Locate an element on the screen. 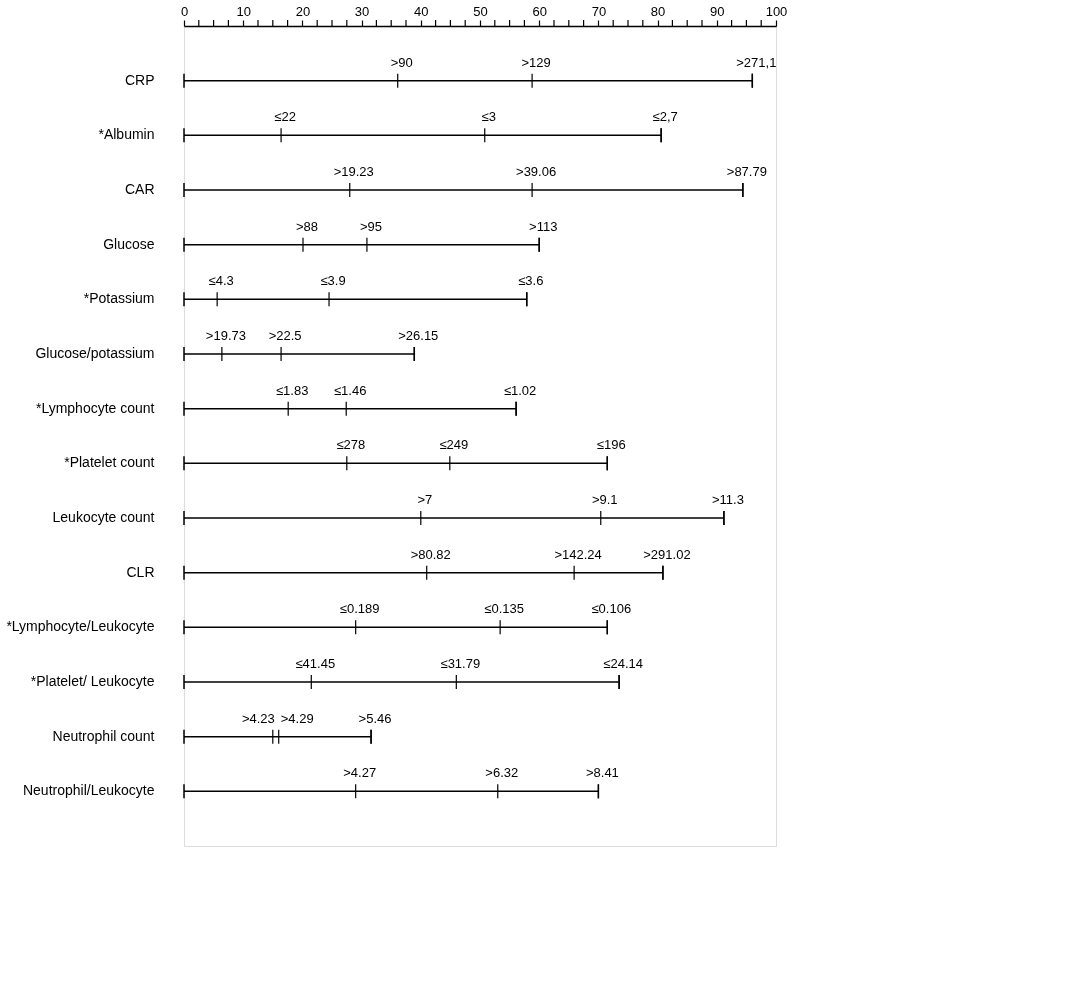 The width and height of the screenshot is (1078, 994). annotation: >271,1 is located at coordinates (756, 62).